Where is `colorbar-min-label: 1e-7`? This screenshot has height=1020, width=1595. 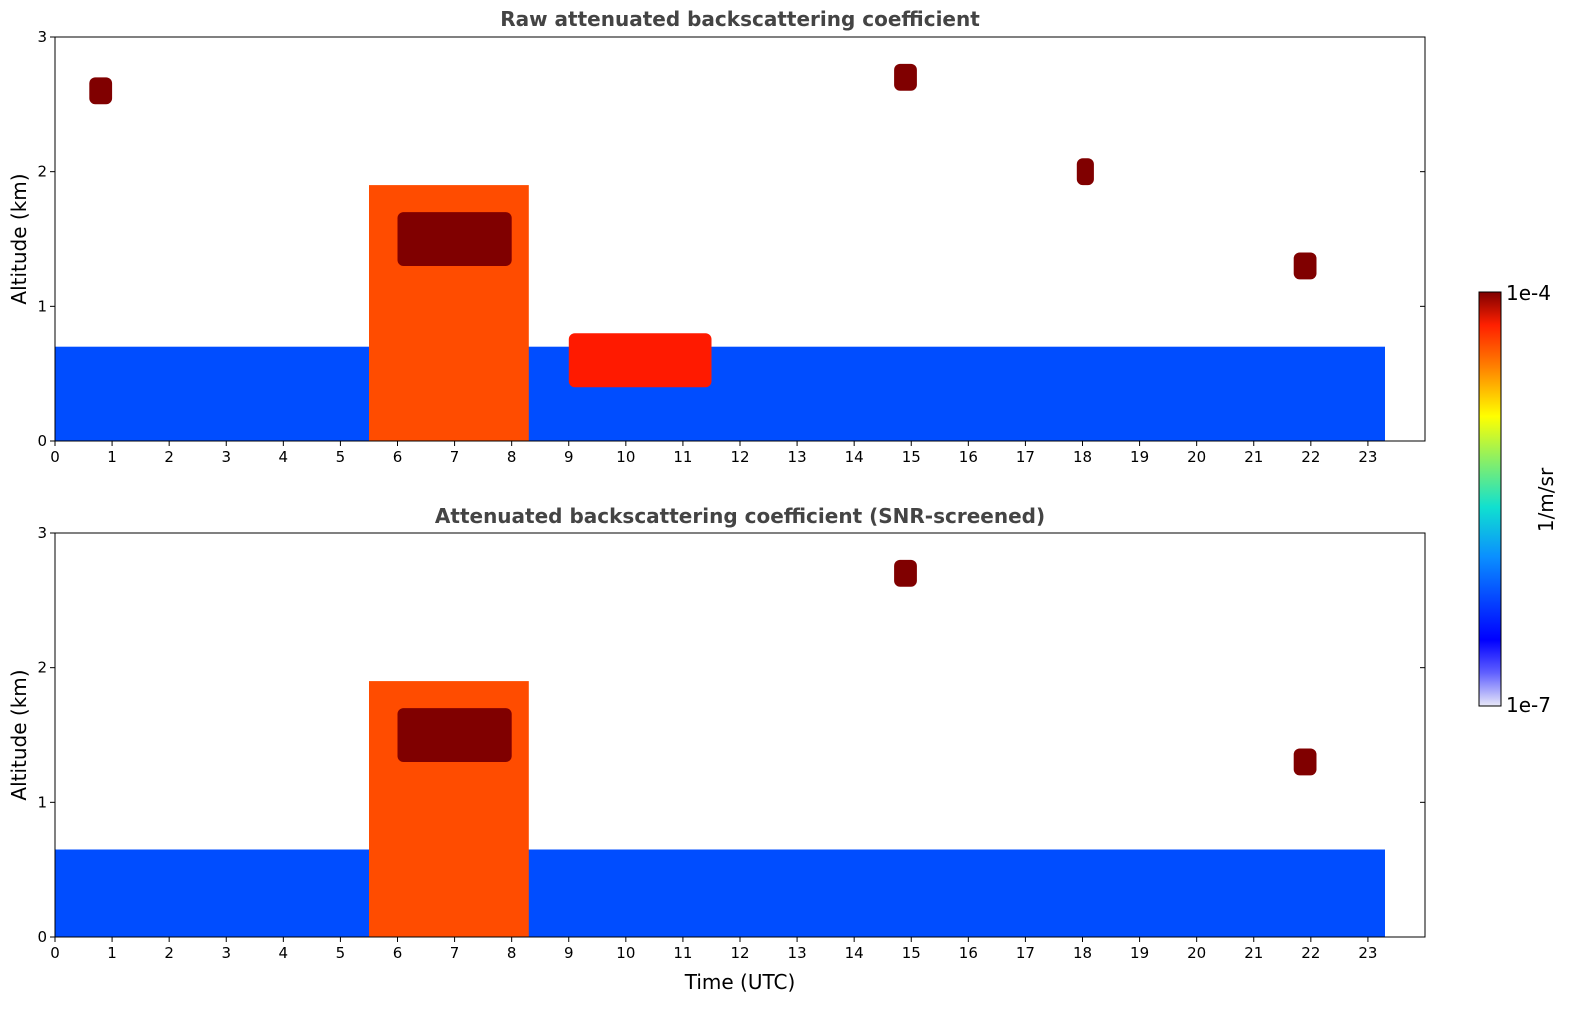
colorbar-min-label: 1e-7 is located at coordinates (1528, 705).